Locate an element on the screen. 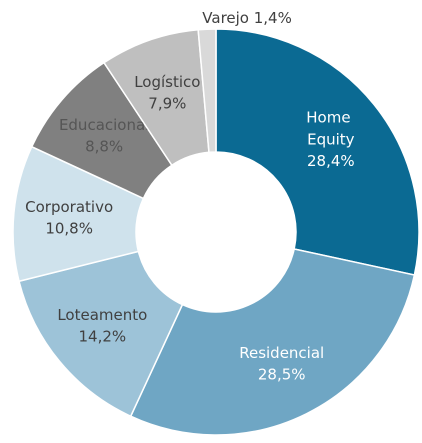  value-label: 28,5% is located at coordinates (282, 375).